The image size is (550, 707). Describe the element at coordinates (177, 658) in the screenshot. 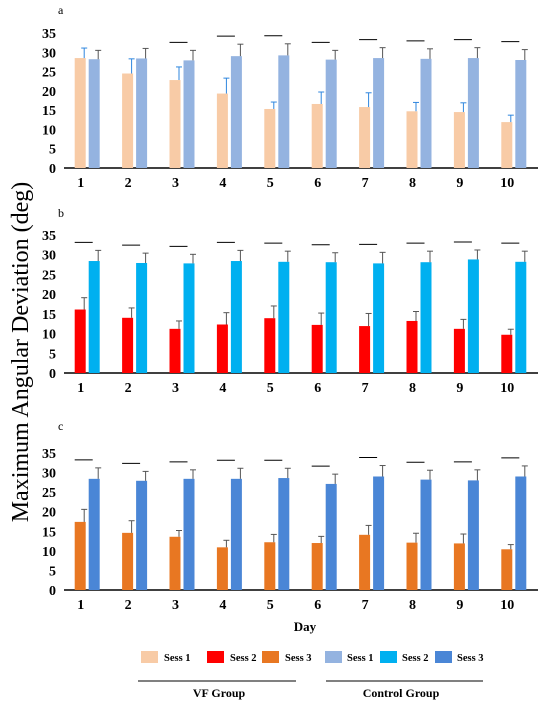

I see `legend-label-vf-sess1: Sess 1` at that location.